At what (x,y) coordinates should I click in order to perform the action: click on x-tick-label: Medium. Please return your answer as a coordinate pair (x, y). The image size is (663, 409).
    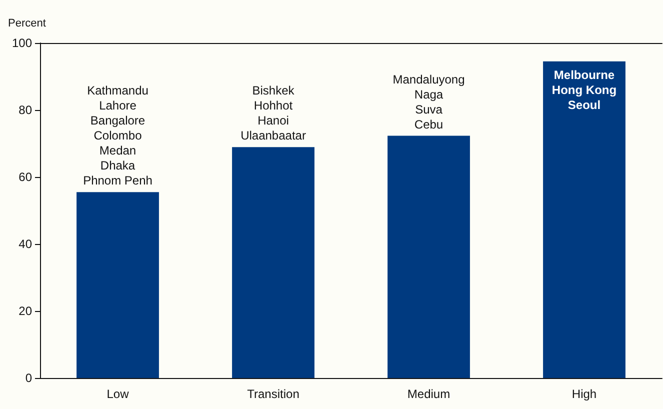
    Looking at the image, I should click on (428, 394).